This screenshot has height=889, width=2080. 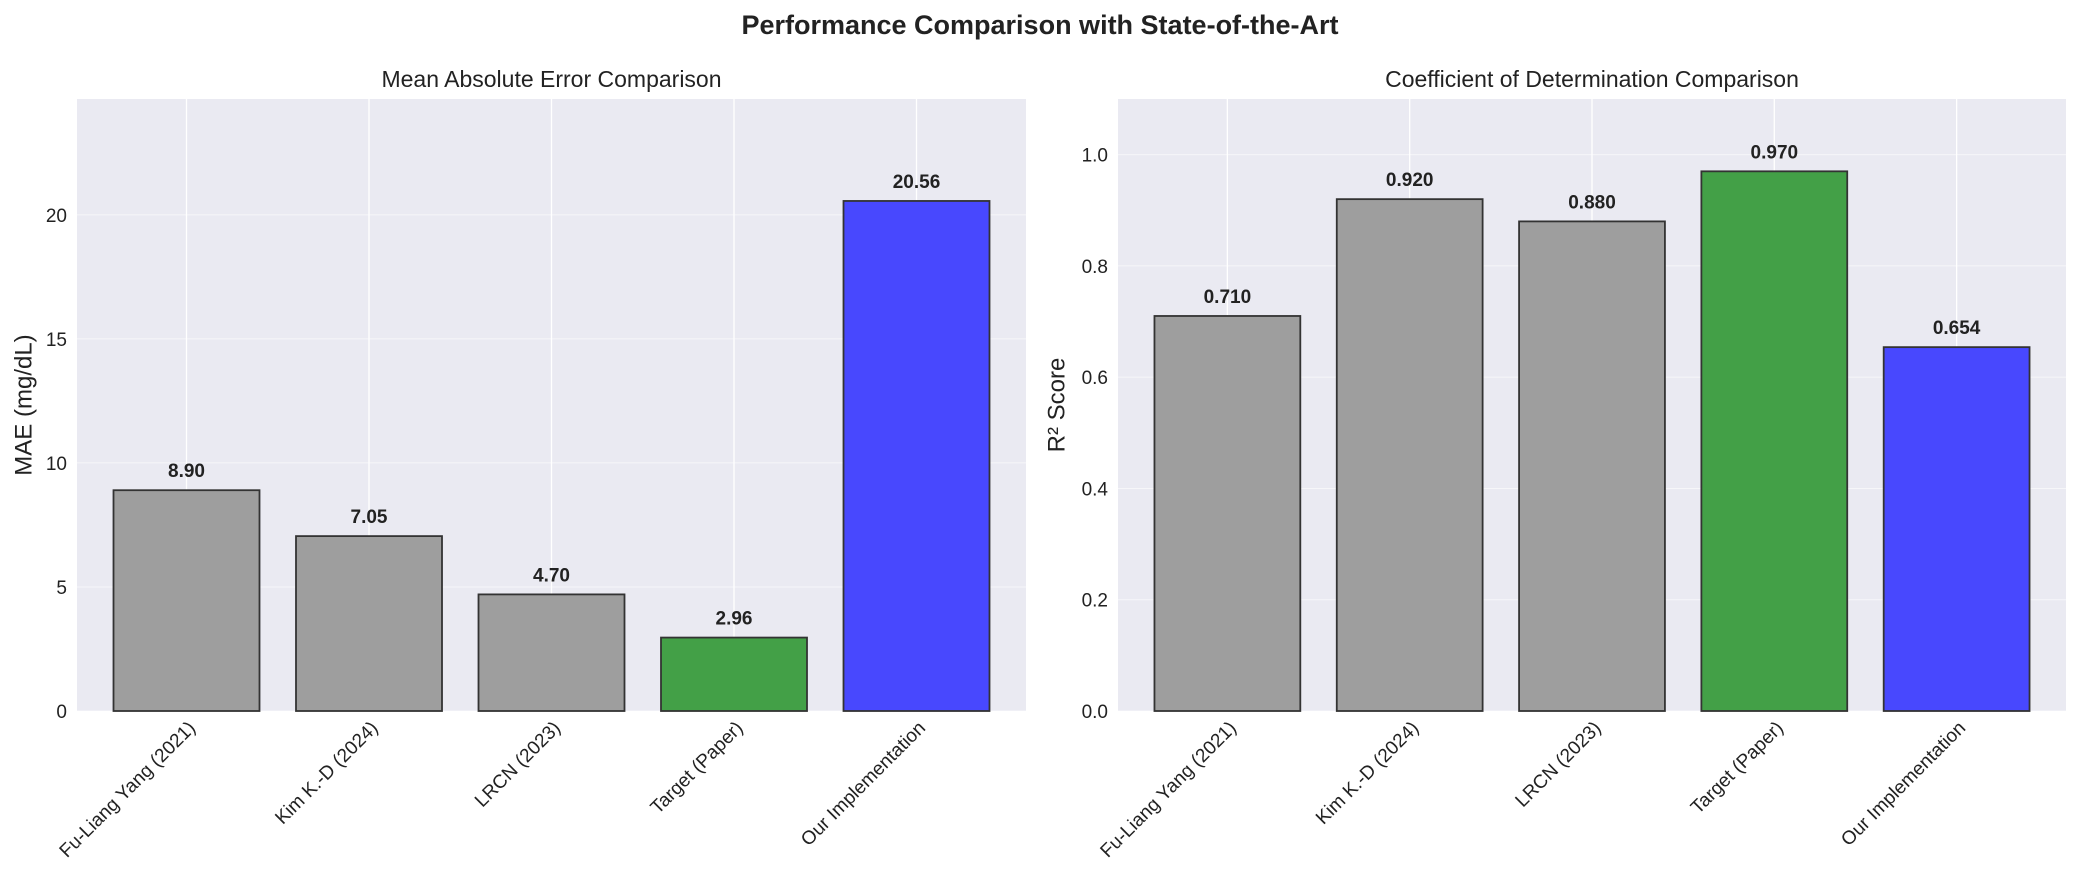 I want to click on bar-value-label: 7.05, so click(x=369, y=517).